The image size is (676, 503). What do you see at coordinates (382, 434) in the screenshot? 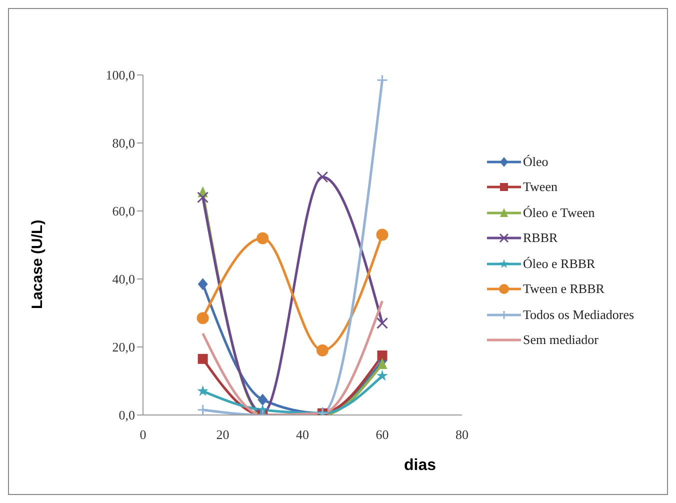
I see `x-tick-label: 60` at bounding box center [382, 434].